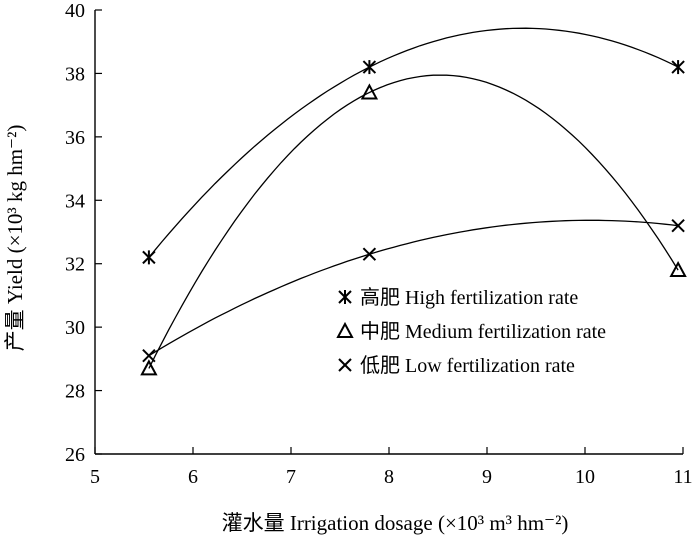  I want to click on x-tick-label: 8, so click(389, 477).